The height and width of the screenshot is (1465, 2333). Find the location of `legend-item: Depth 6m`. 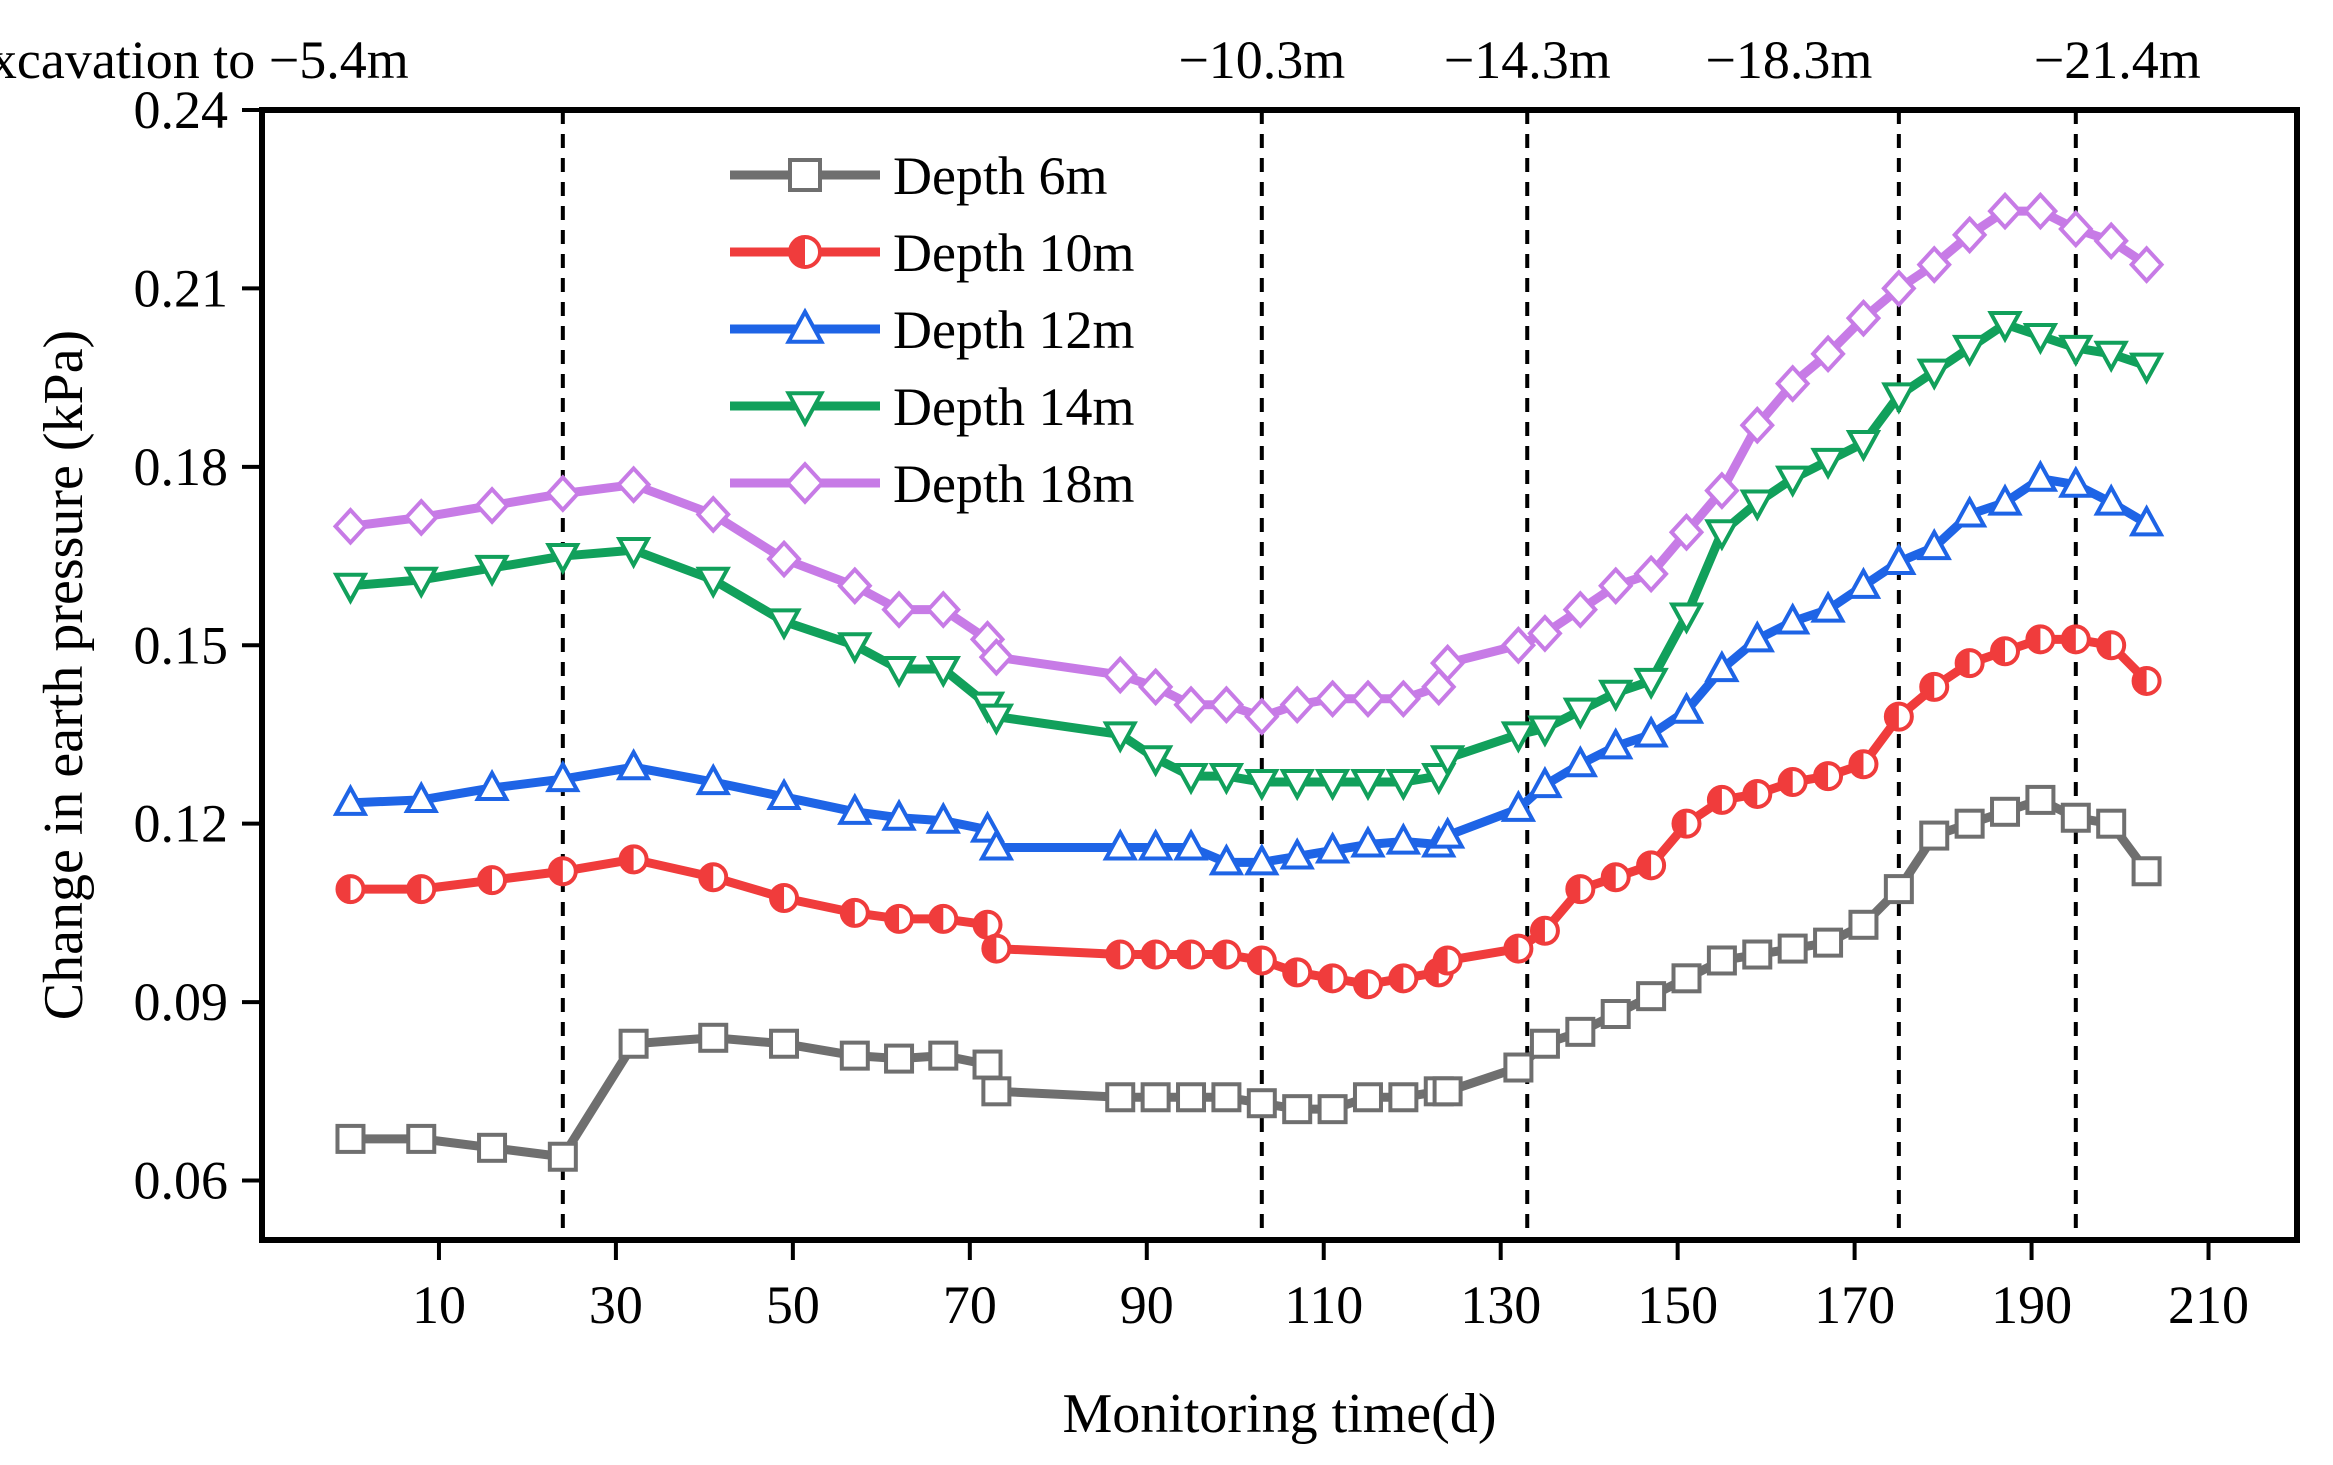

legend-item: Depth 6m is located at coordinates (918, 176).